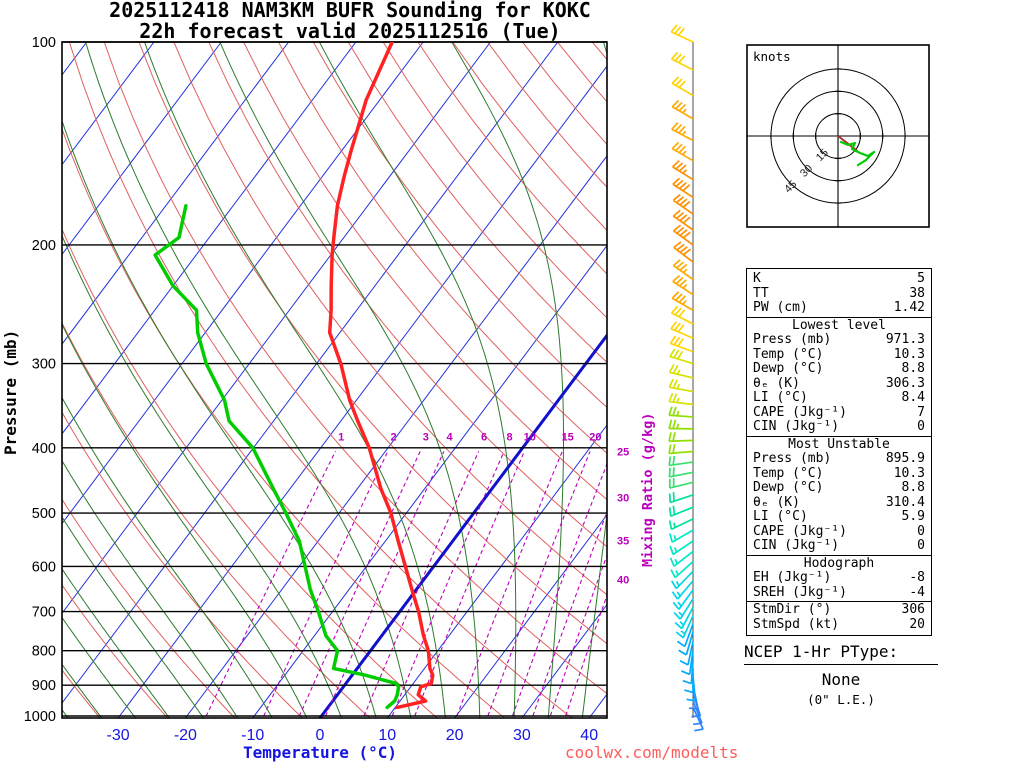 The width and height of the screenshot is (1024, 772). I want to click on stats-row-label: CAPE (Jkg⁻¹), so click(800, 413).